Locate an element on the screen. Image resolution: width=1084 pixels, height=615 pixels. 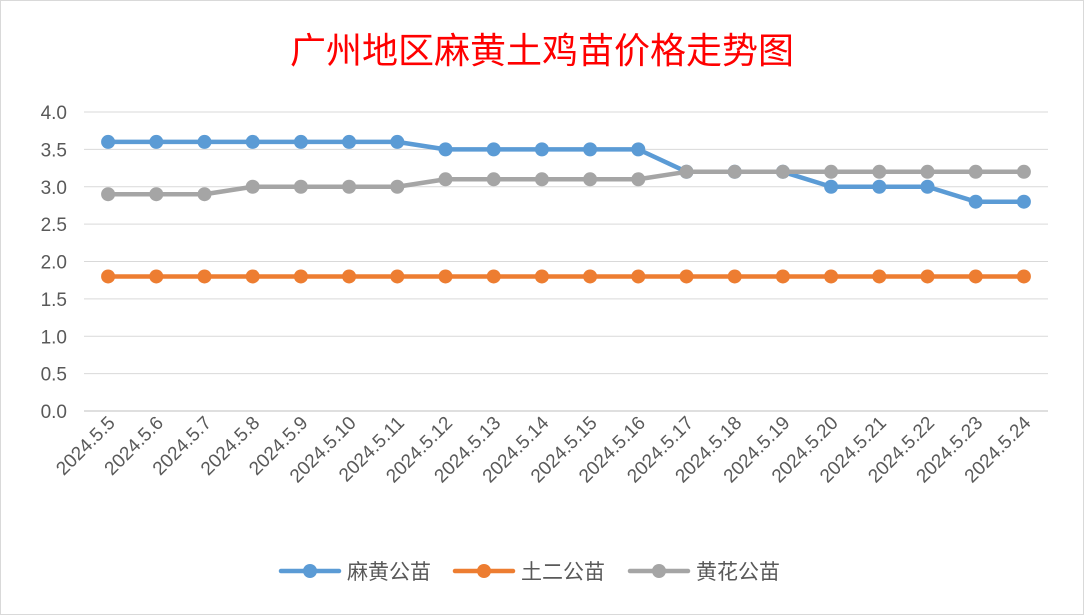
y-tick-label: 2.5 is located at coordinates (54, 225).